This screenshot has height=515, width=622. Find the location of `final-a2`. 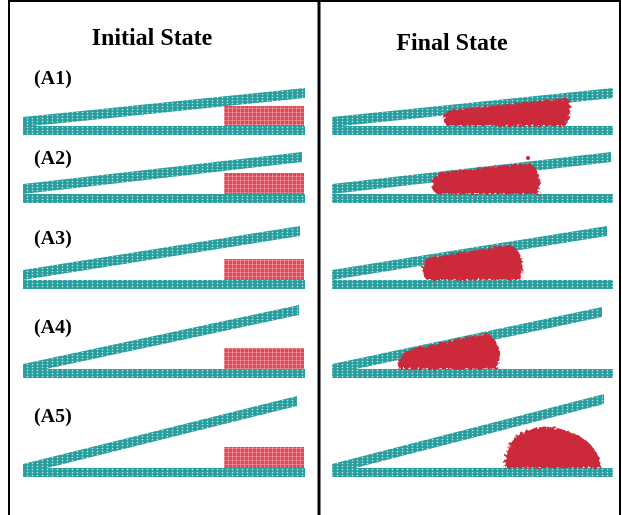

final-a2 is located at coordinates (472, 177).